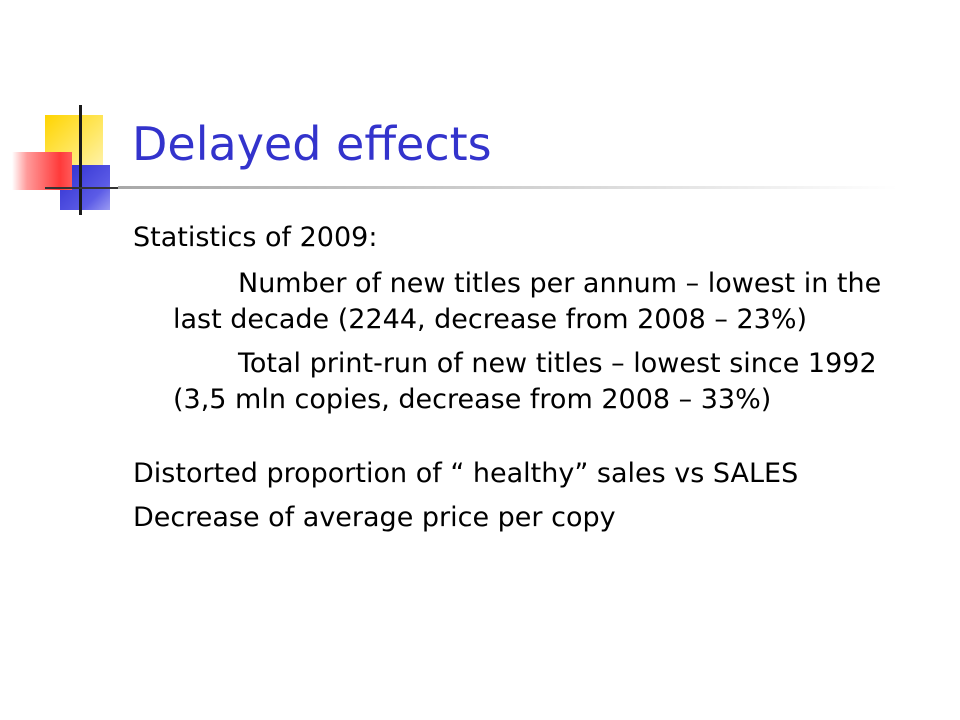  Describe the element at coordinates (80, 160) in the screenshot. I see `logo-vertical-line` at that location.